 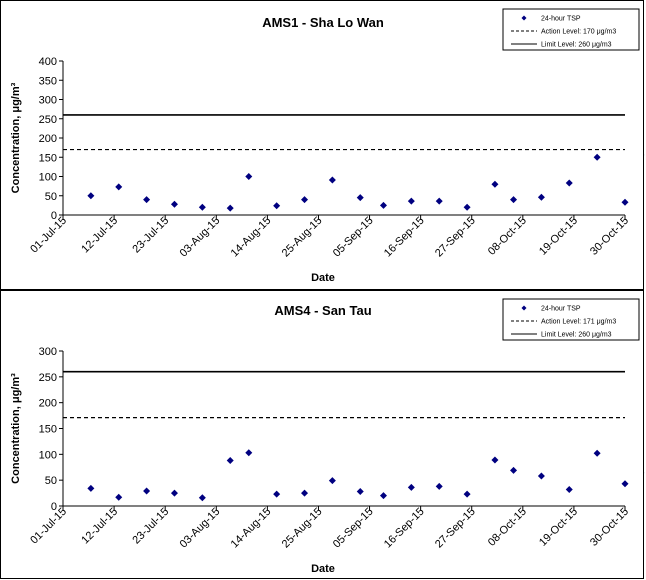 What do you see at coordinates (48, 81) in the screenshot?
I see `y-tick-label: 350` at bounding box center [48, 81].